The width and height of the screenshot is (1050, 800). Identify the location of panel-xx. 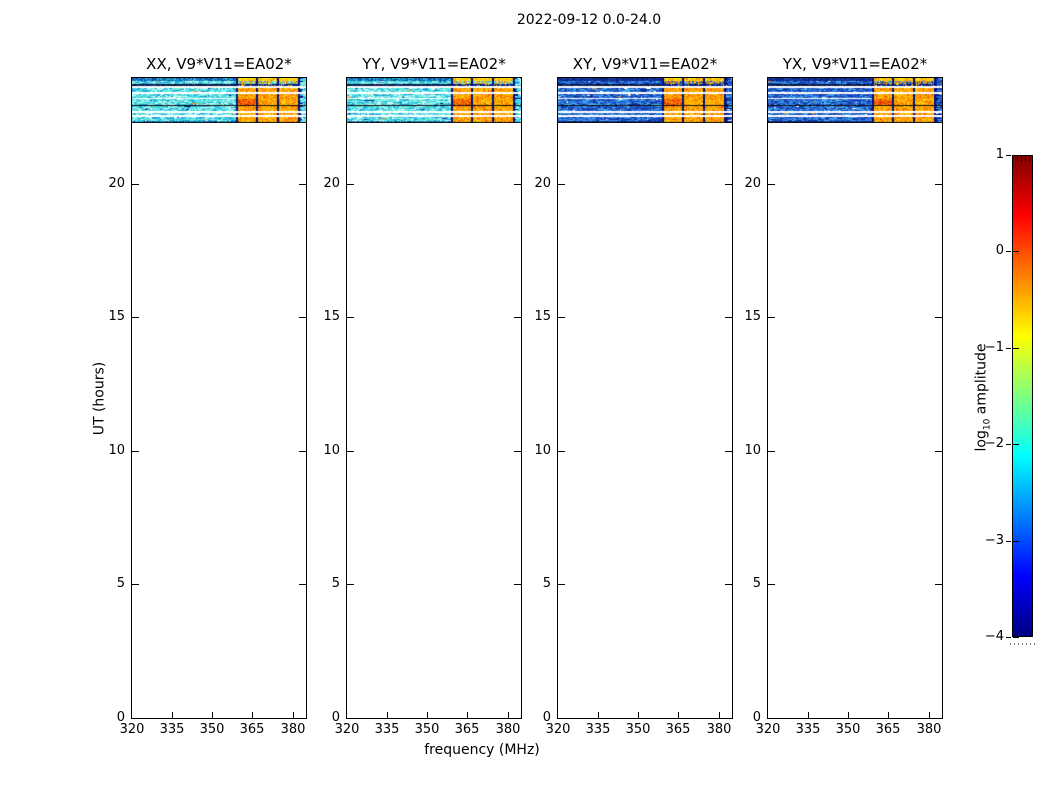
(219, 398).